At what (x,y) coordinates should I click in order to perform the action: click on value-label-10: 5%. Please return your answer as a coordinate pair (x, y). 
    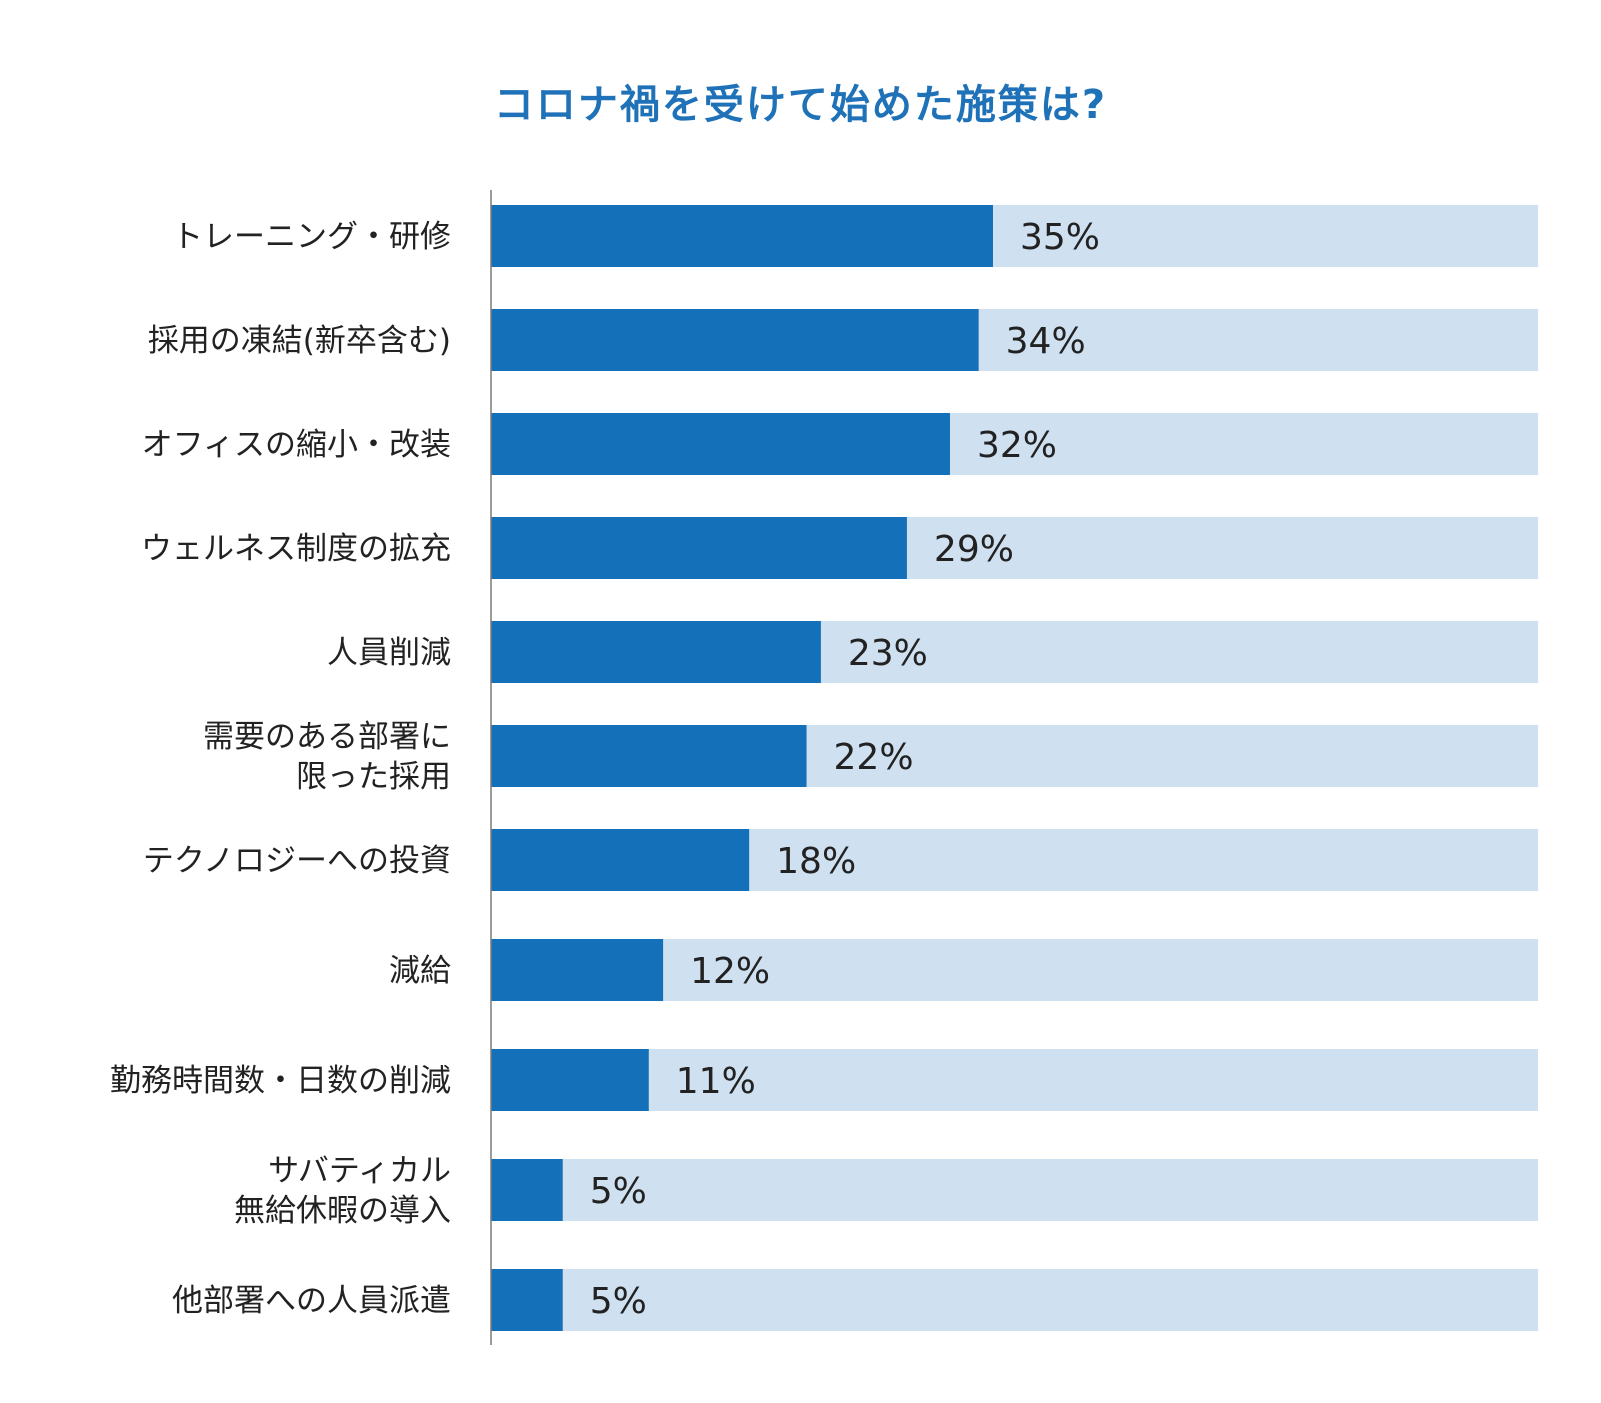
    Looking at the image, I should click on (618, 1301).